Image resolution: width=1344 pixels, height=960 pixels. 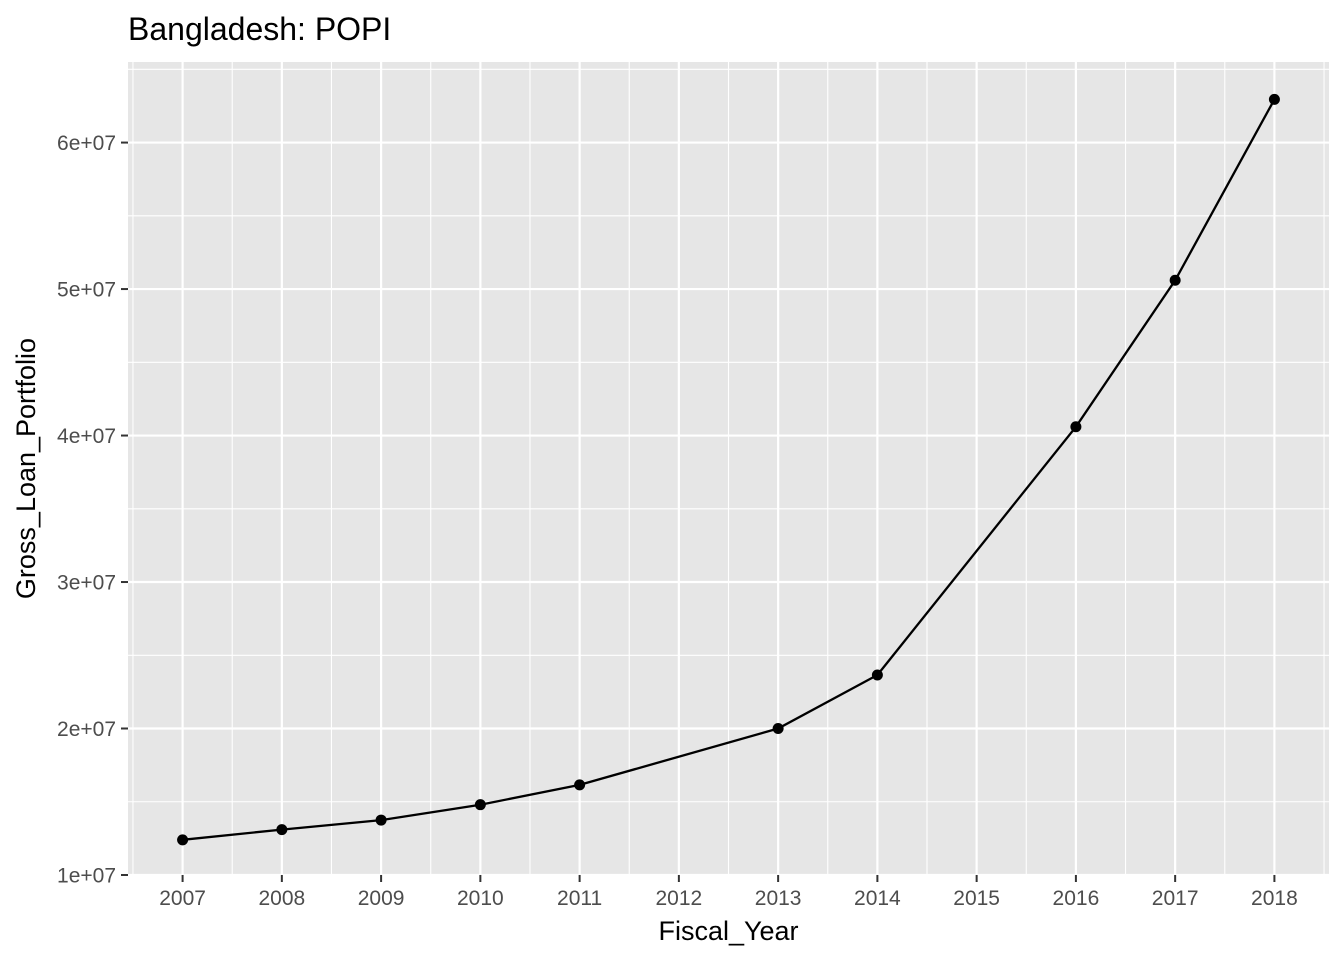 What do you see at coordinates (259, 29) in the screenshot?
I see `chart-title: Bangladesh: POPI` at bounding box center [259, 29].